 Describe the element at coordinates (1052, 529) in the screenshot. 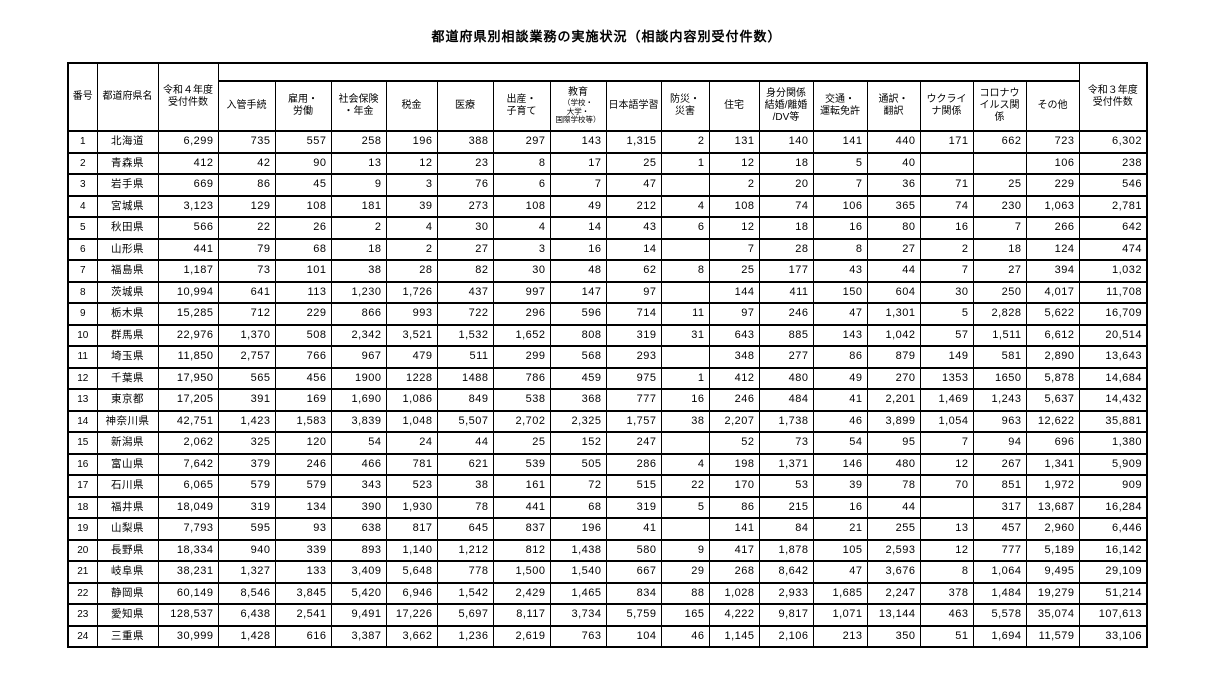

I see `count-cell: 2,960` at that location.